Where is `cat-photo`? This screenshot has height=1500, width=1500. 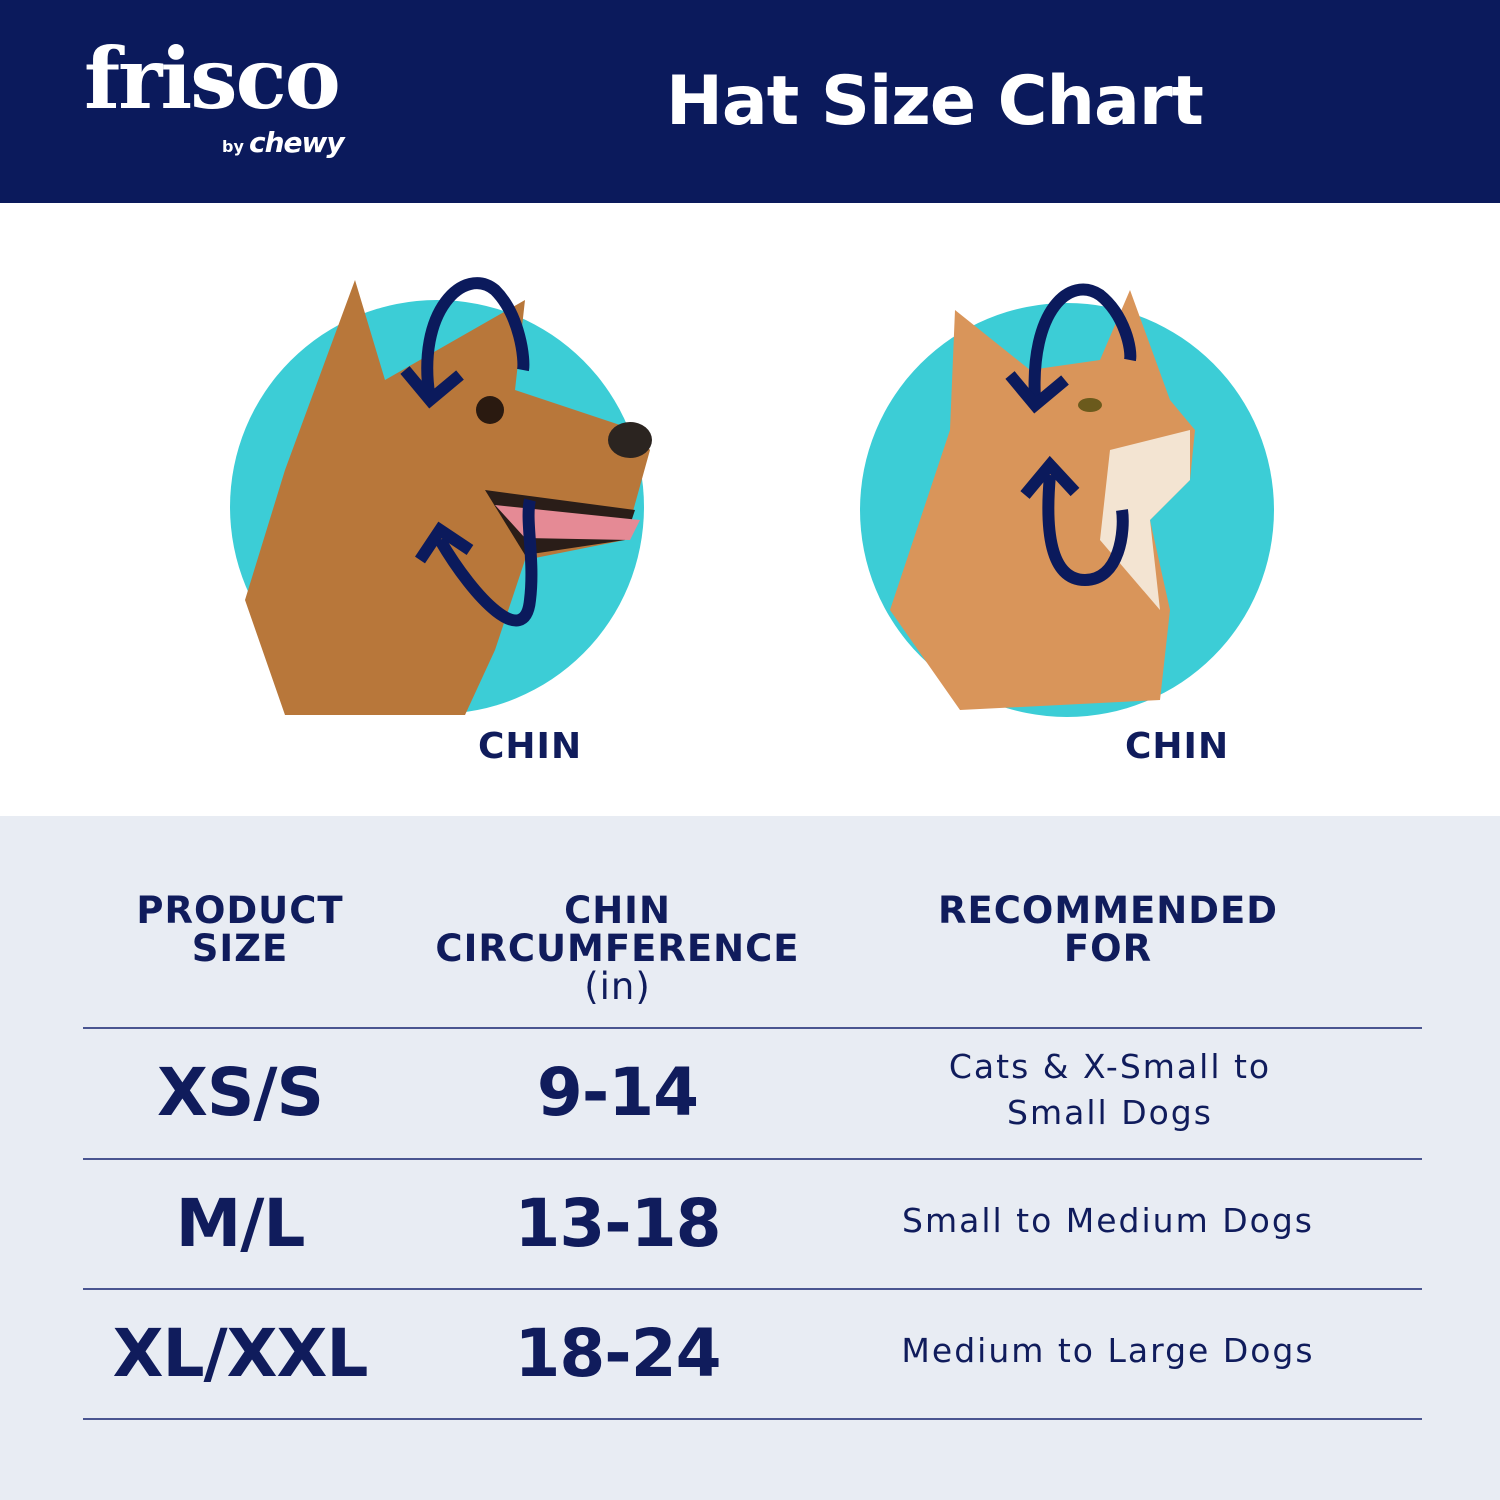
cat-photo is located at coordinates (1070, 500).